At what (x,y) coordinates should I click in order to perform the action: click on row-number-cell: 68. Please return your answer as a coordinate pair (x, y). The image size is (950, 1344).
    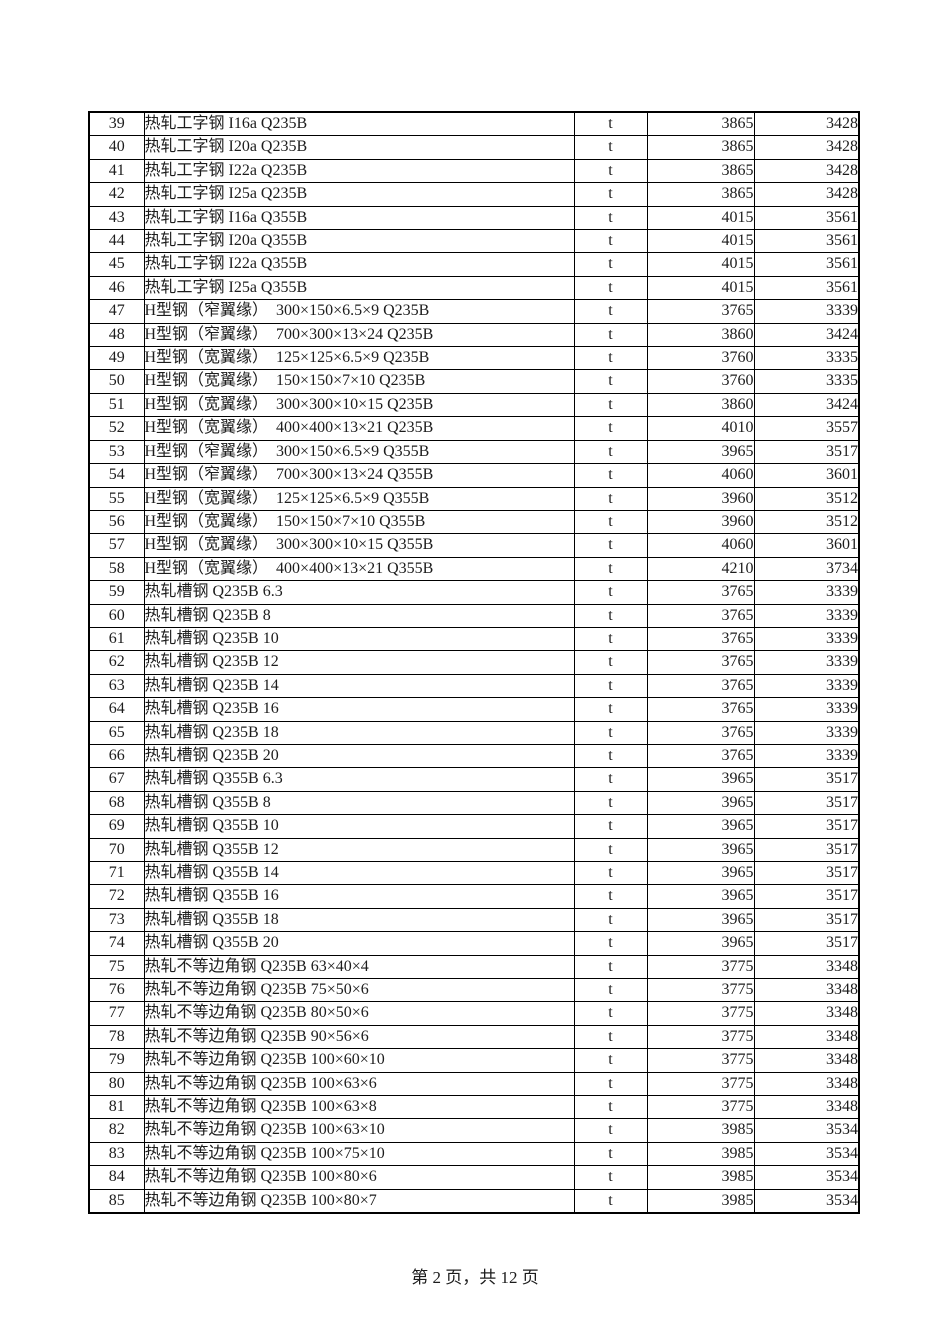
    Looking at the image, I should click on (116, 803).